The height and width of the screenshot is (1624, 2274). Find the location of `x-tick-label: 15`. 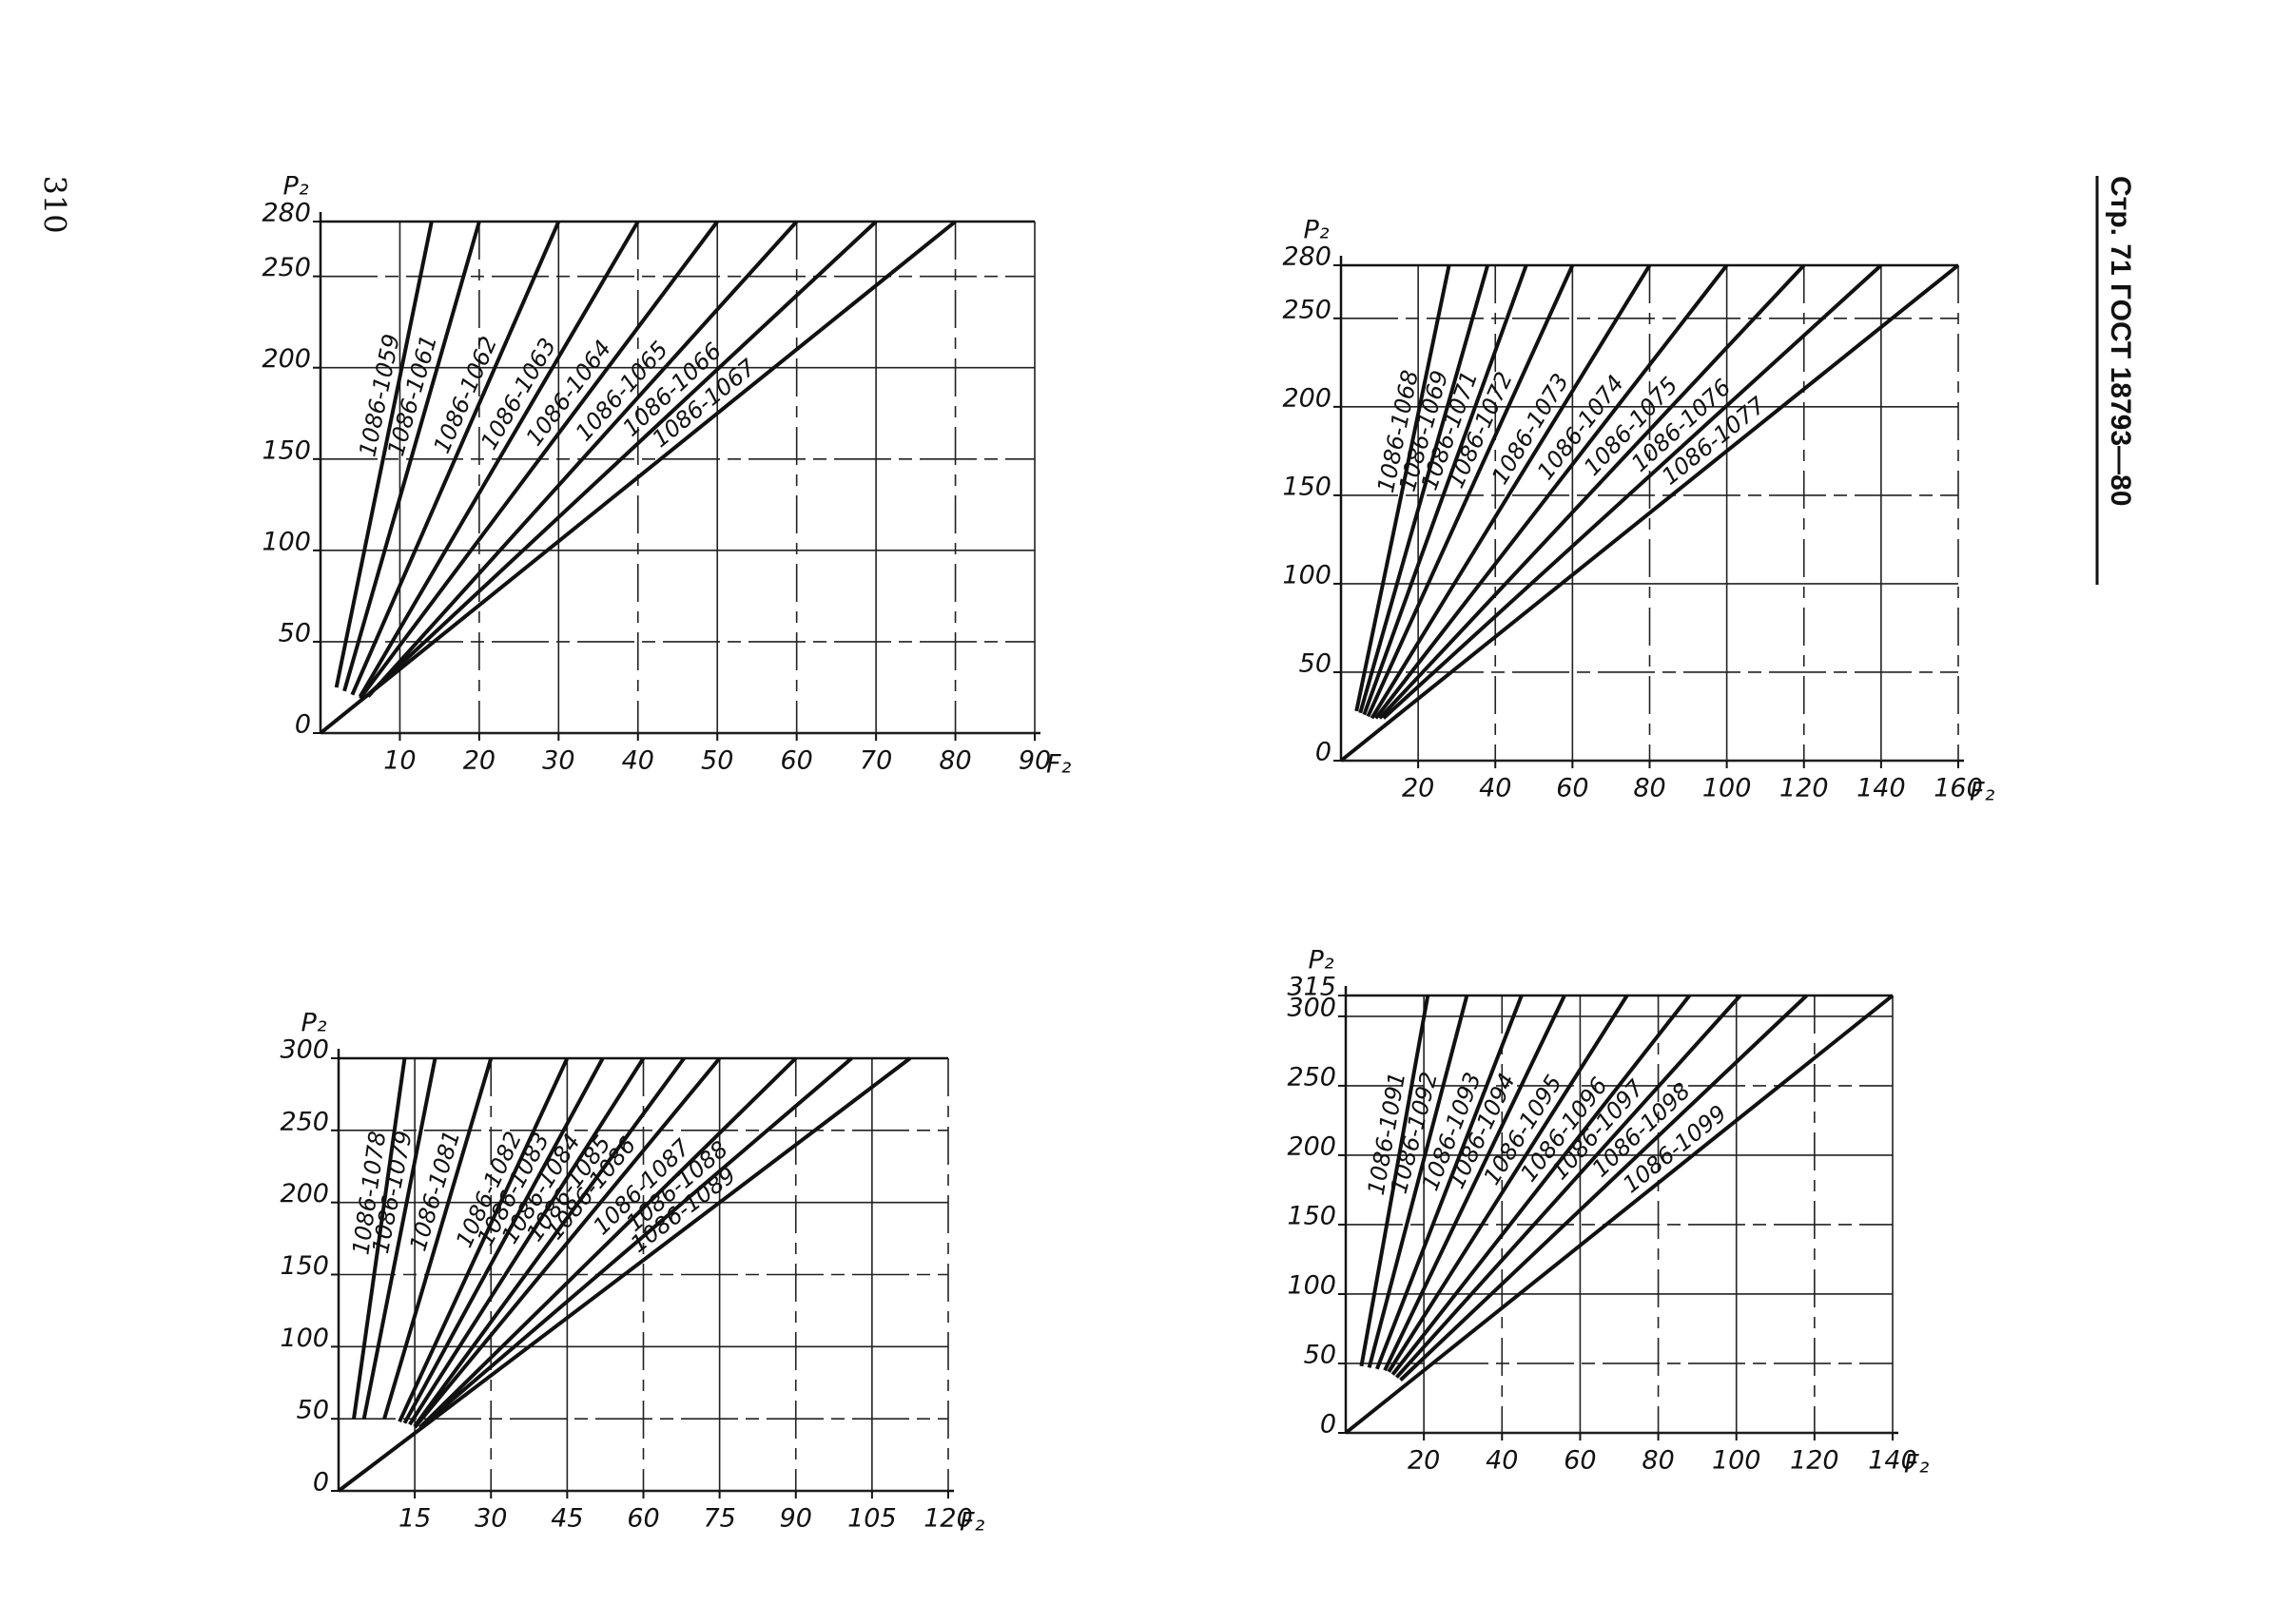

x-tick-label: 15 is located at coordinates (414, 1519).